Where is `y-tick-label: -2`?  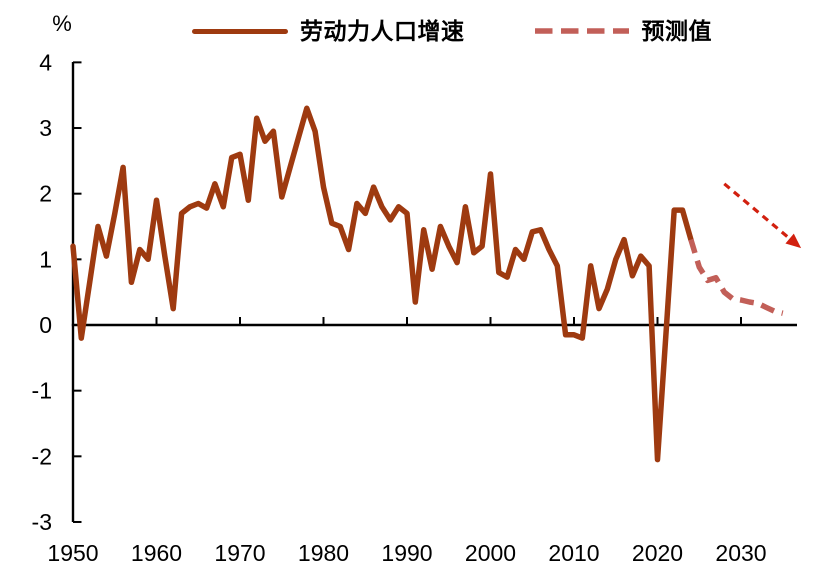
y-tick-label: -2 is located at coordinates (42, 456).